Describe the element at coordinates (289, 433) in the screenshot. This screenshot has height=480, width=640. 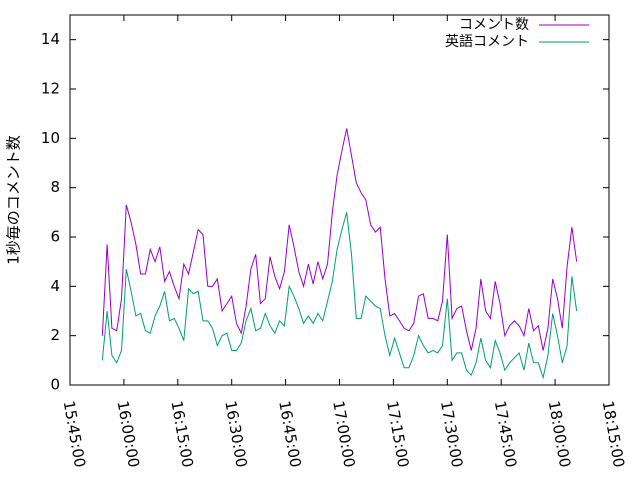
I see `x-tick-label: 16:45:00` at that location.